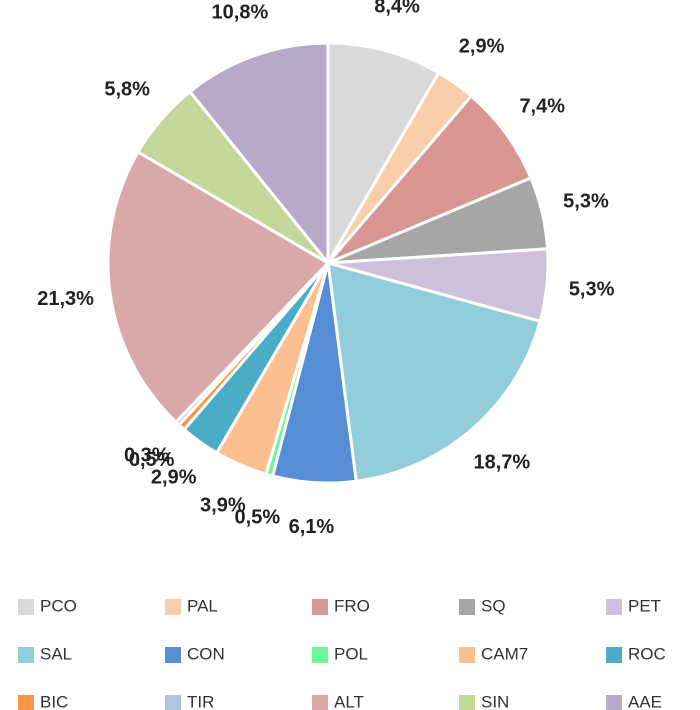 Image resolution: width=700 pixels, height=710 pixels. What do you see at coordinates (349, 701) in the screenshot?
I see `legend-label: ALT` at bounding box center [349, 701].